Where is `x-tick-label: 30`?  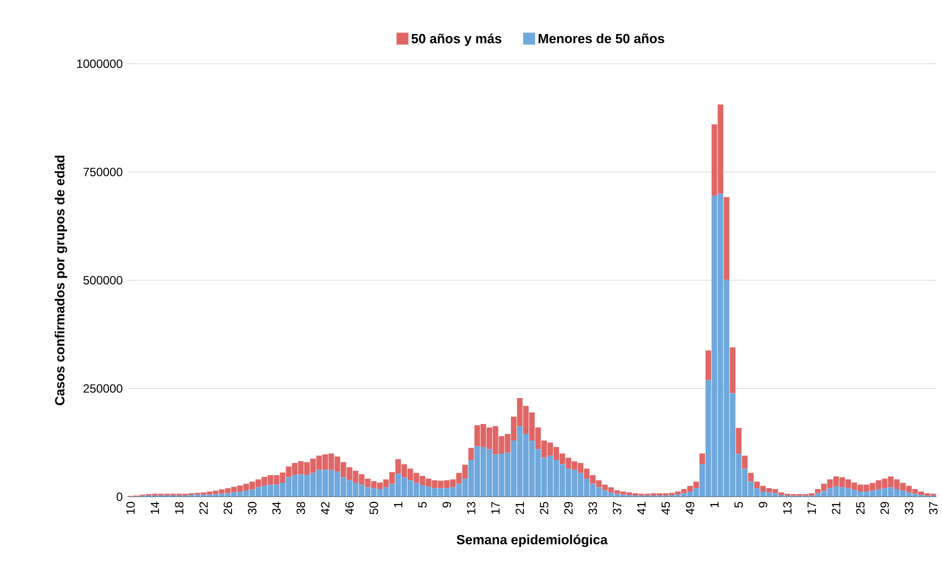
x-tick-label: 30 is located at coordinates (252, 508).